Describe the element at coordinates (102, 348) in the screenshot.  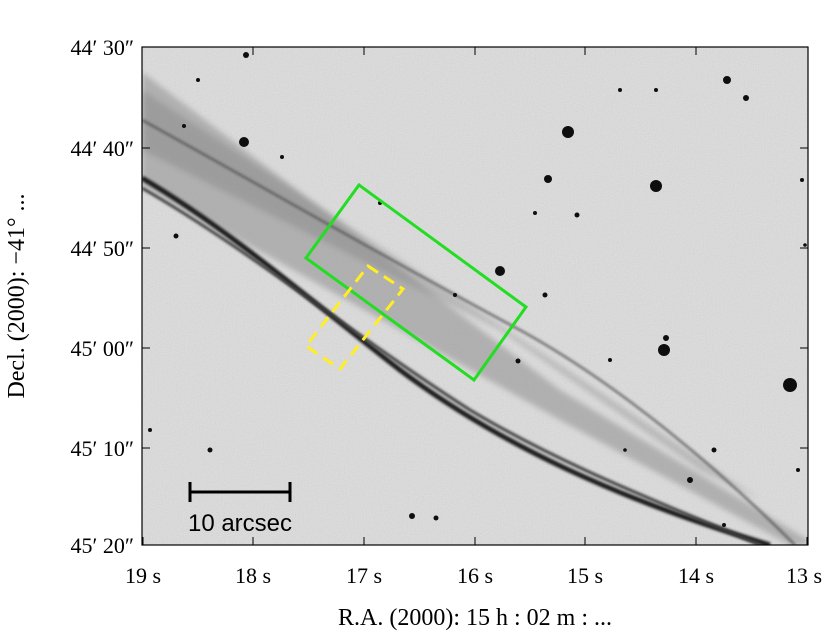
I see `y-tick-label: 45′ 00″` at that location.